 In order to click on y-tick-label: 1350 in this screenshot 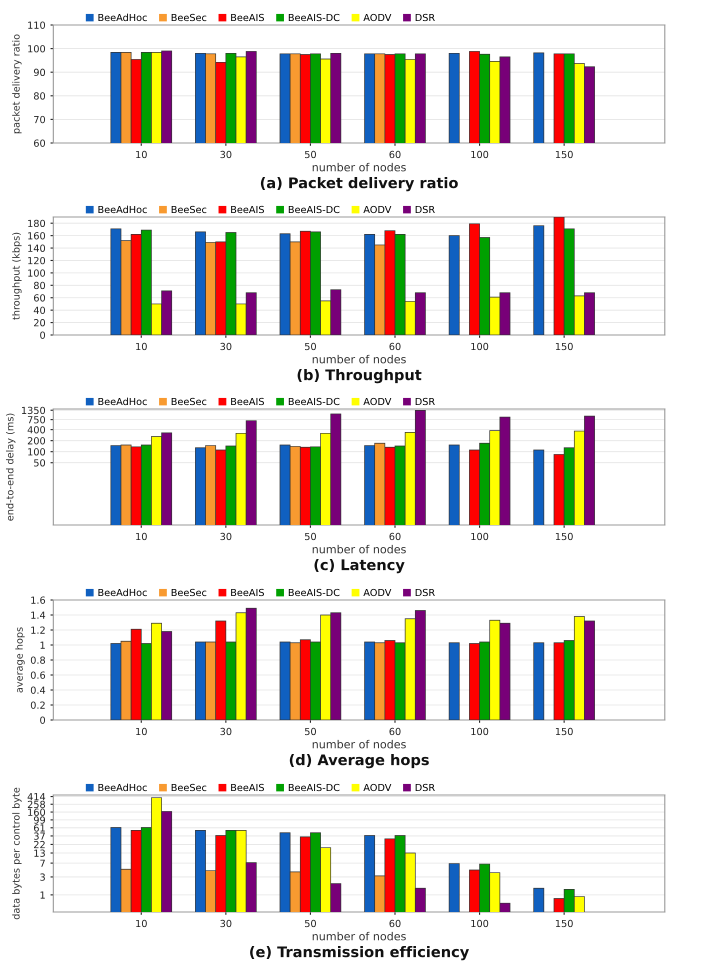, I will do `click(34, 410)`.